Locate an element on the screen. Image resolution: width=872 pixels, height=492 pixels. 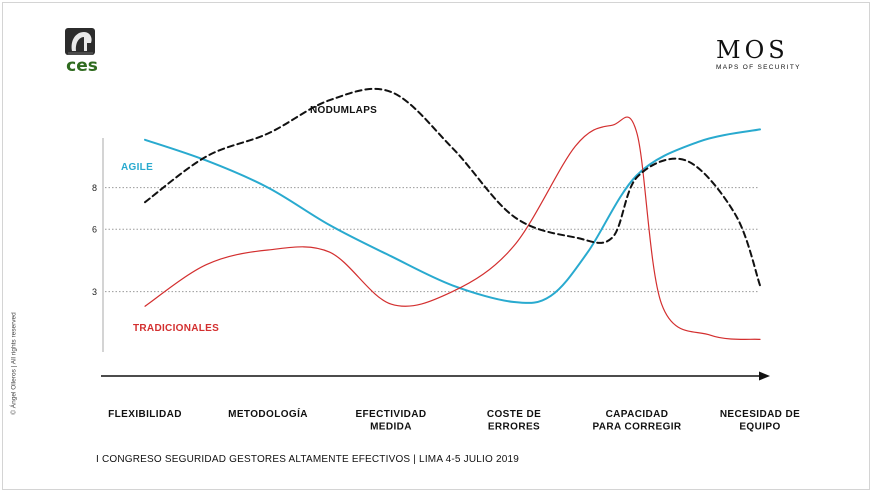
x-category-label: FLEXIBILIDAD is located at coordinates (145, 414).